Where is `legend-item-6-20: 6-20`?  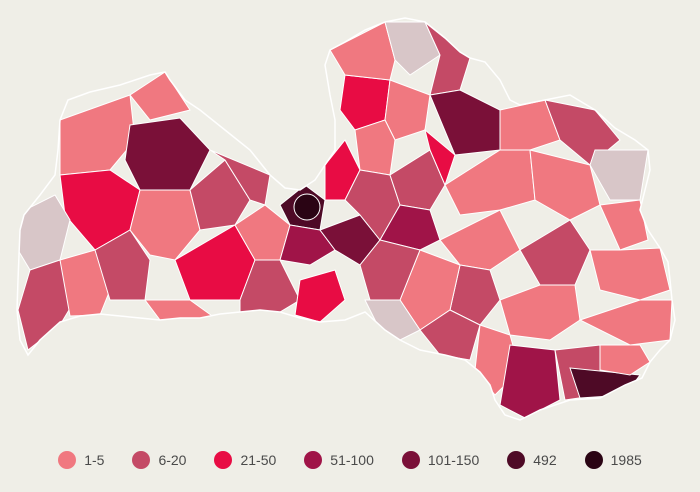 legend-item-6-20: 6-20 is located at coordinates (159, 460).